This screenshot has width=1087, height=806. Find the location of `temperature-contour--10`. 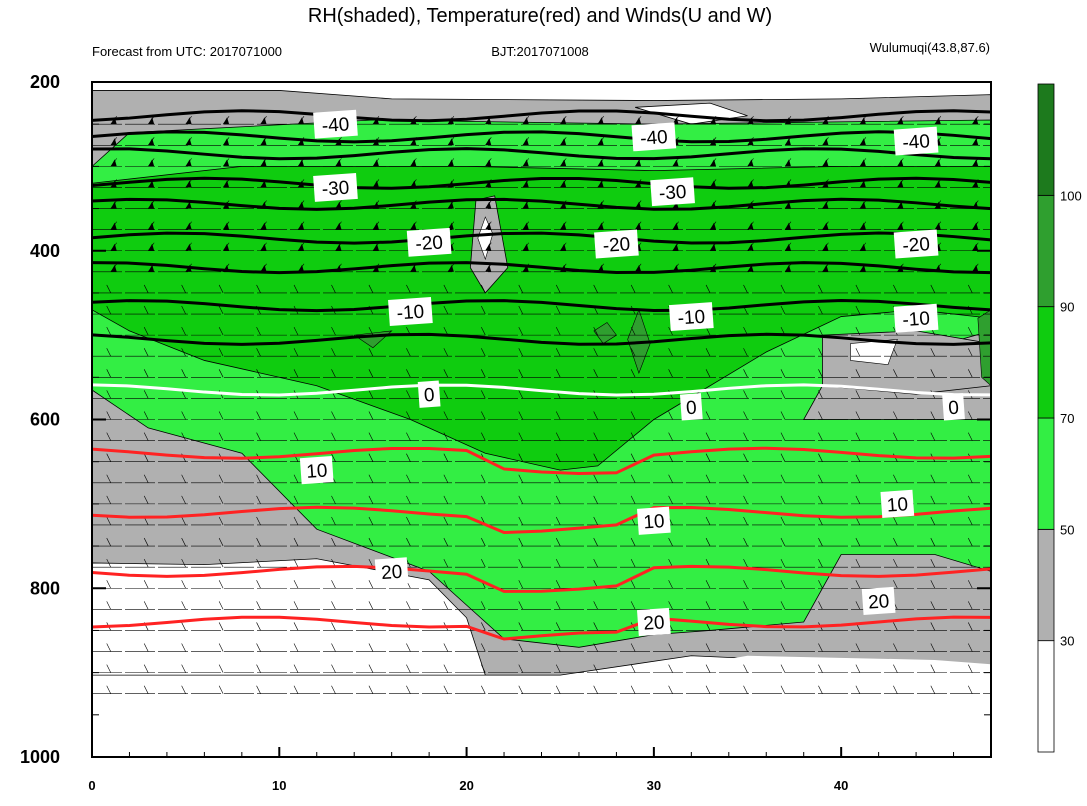

temperature-contour--10 is located at coordinates (541, 339).